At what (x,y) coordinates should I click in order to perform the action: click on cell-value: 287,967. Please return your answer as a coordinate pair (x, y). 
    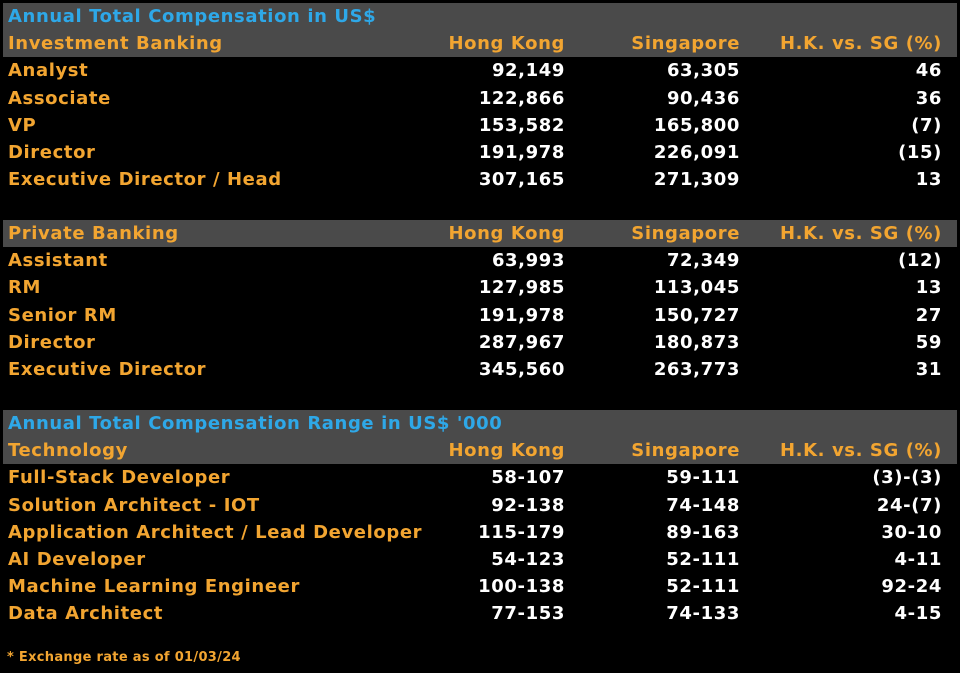
    Looking at the image, I should click on (521, 342).